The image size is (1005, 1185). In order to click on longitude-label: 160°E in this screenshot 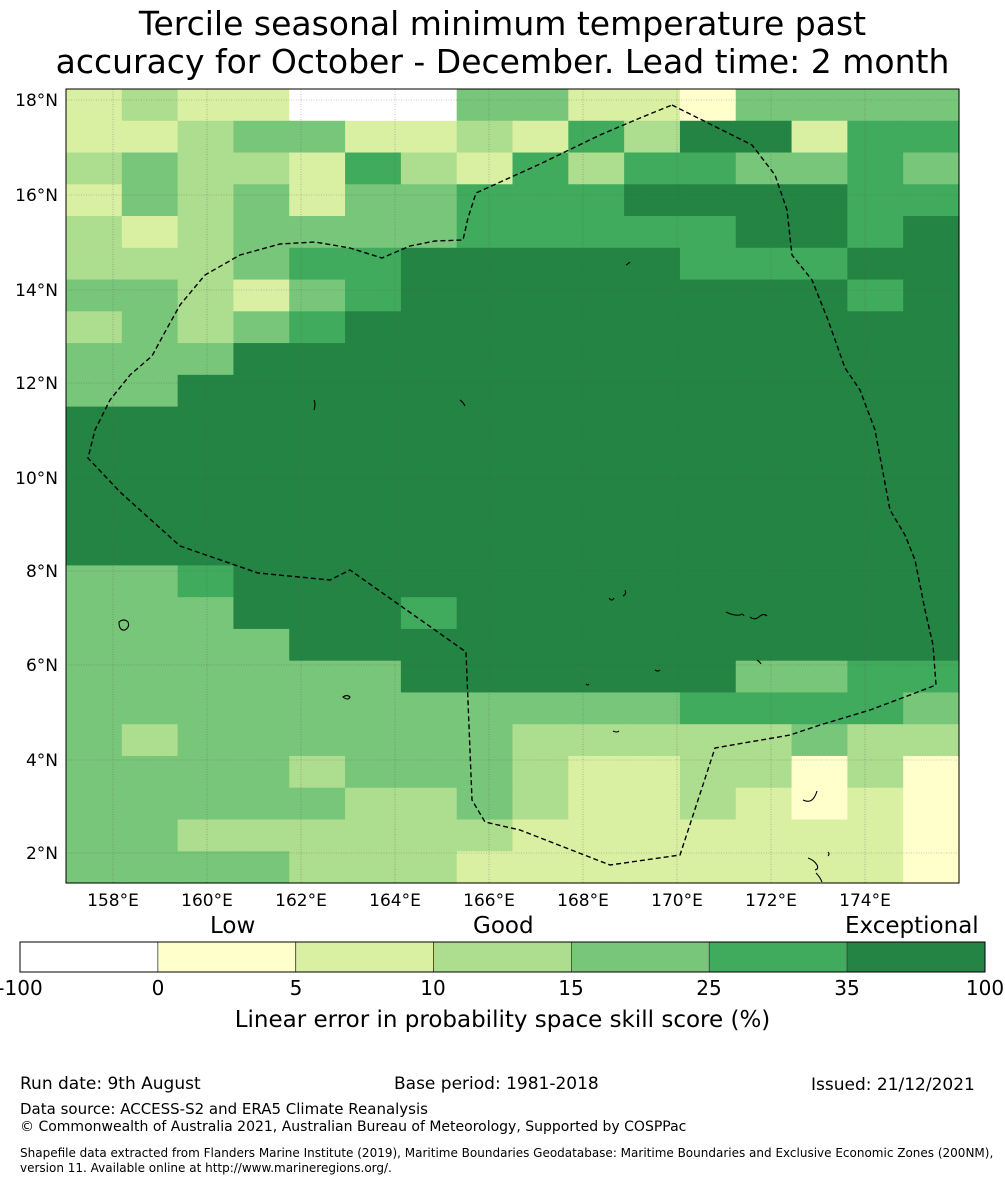, I will do `click(207, 901)`.